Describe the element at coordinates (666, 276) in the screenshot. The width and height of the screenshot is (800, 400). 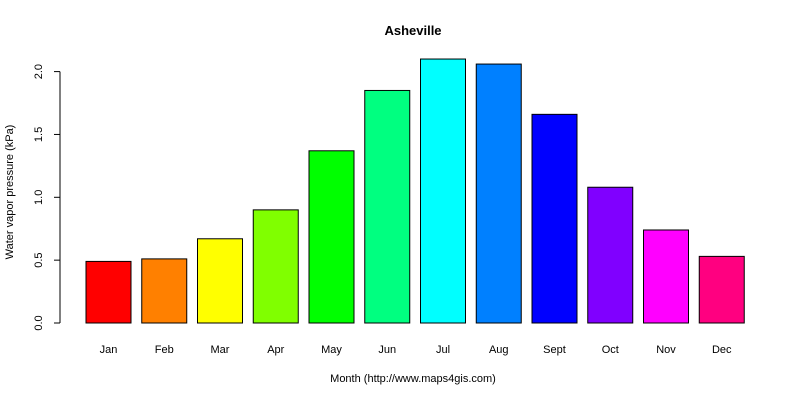
I see `bar-nov` at that location.